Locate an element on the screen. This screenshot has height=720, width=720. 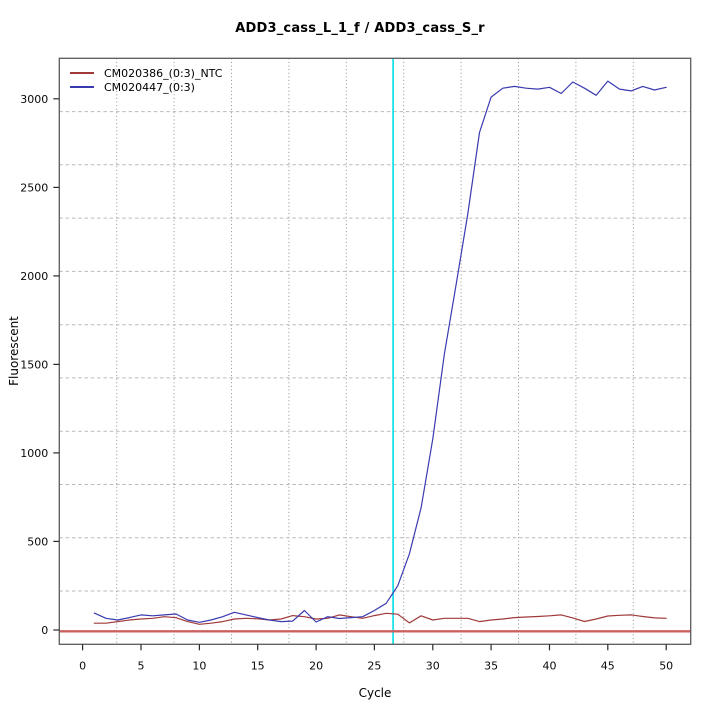
x-tick-label: 20 is located at coordinates (316, 665).